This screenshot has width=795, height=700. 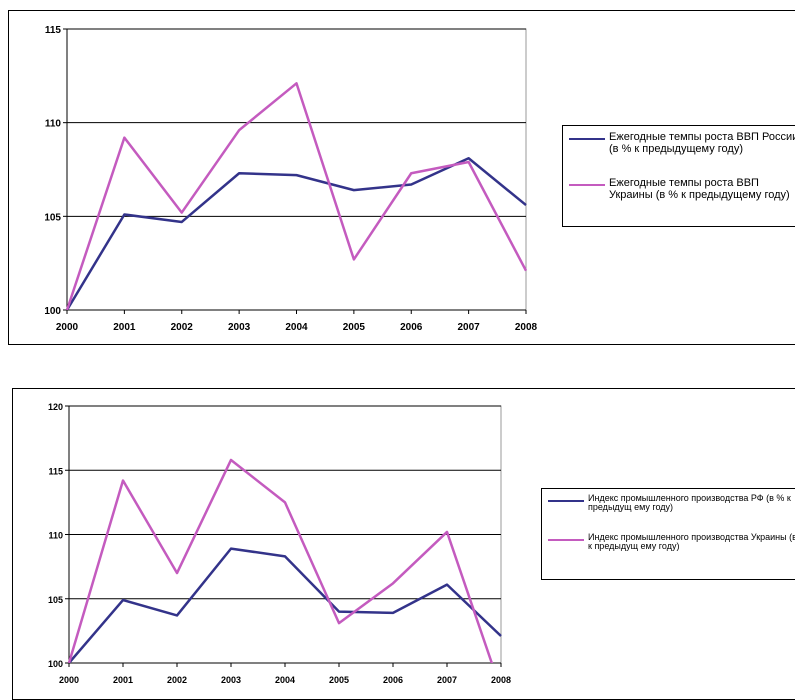 What do you see at coordinates (55, 664) in the screenshot?
I see `chart-2-ytick-label: 100` at bounding box center [55, 664].